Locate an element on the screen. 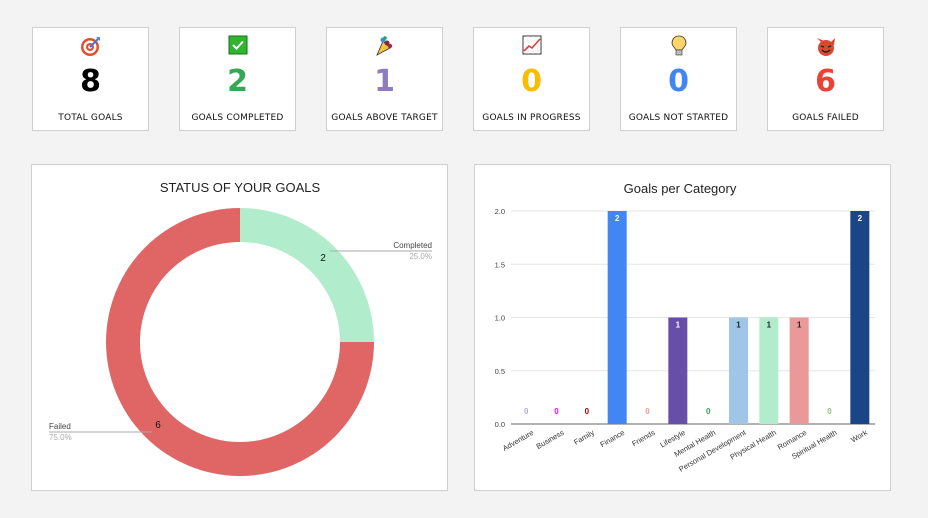  failed-value: 6 is located at coordinates (158, 425).